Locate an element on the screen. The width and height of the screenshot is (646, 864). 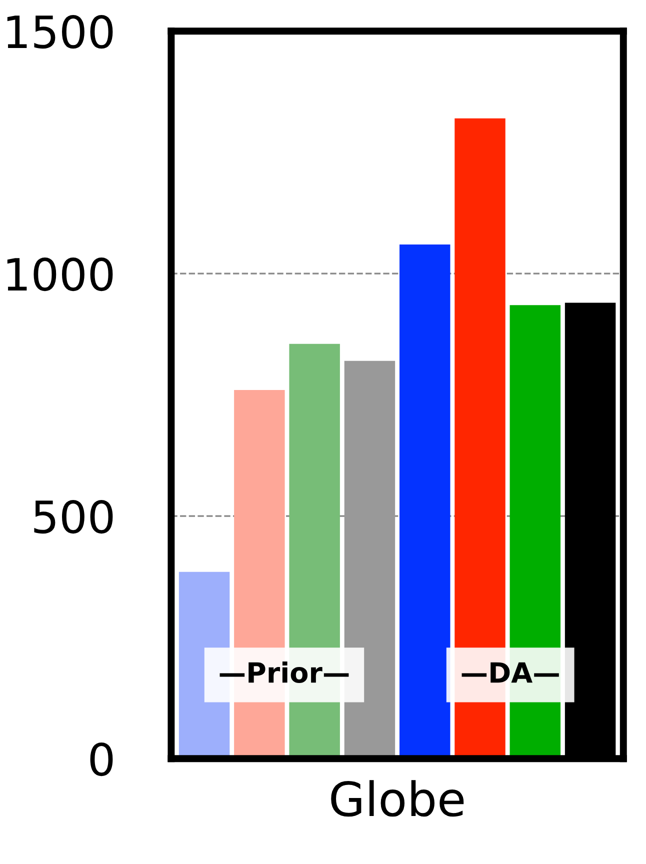
y-tick-label: 500 is located at coordinates (73, 517).